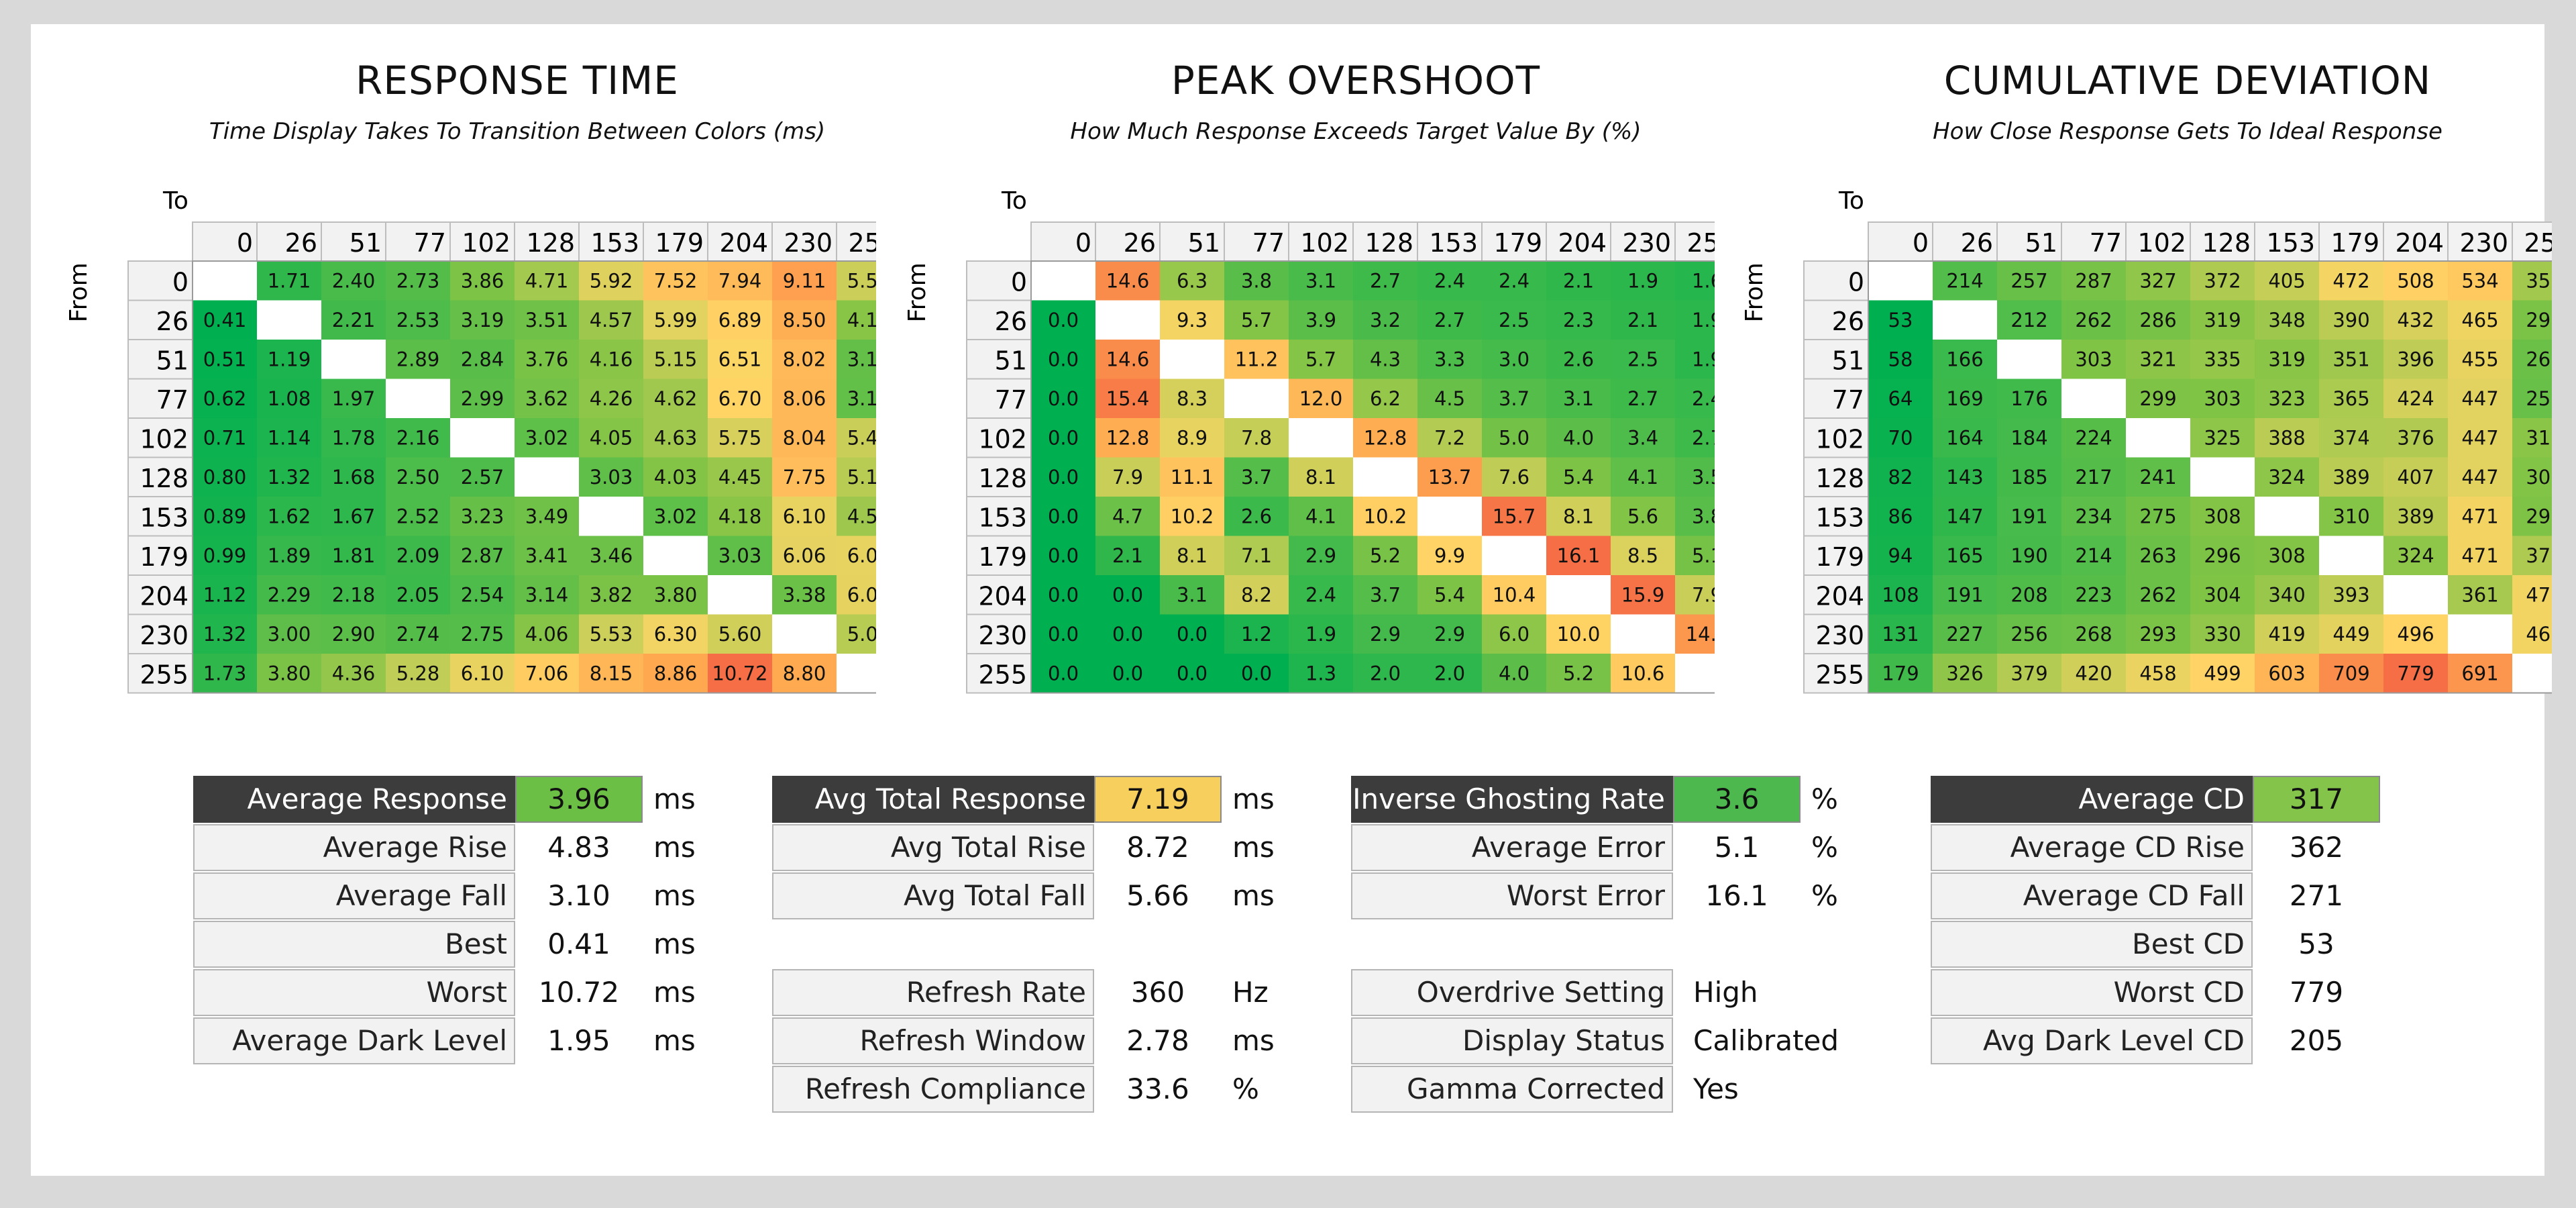 The height and width of the screenshot is (1208, 2576). I want to click on heatmap-value: 94, so click(1900, 555).